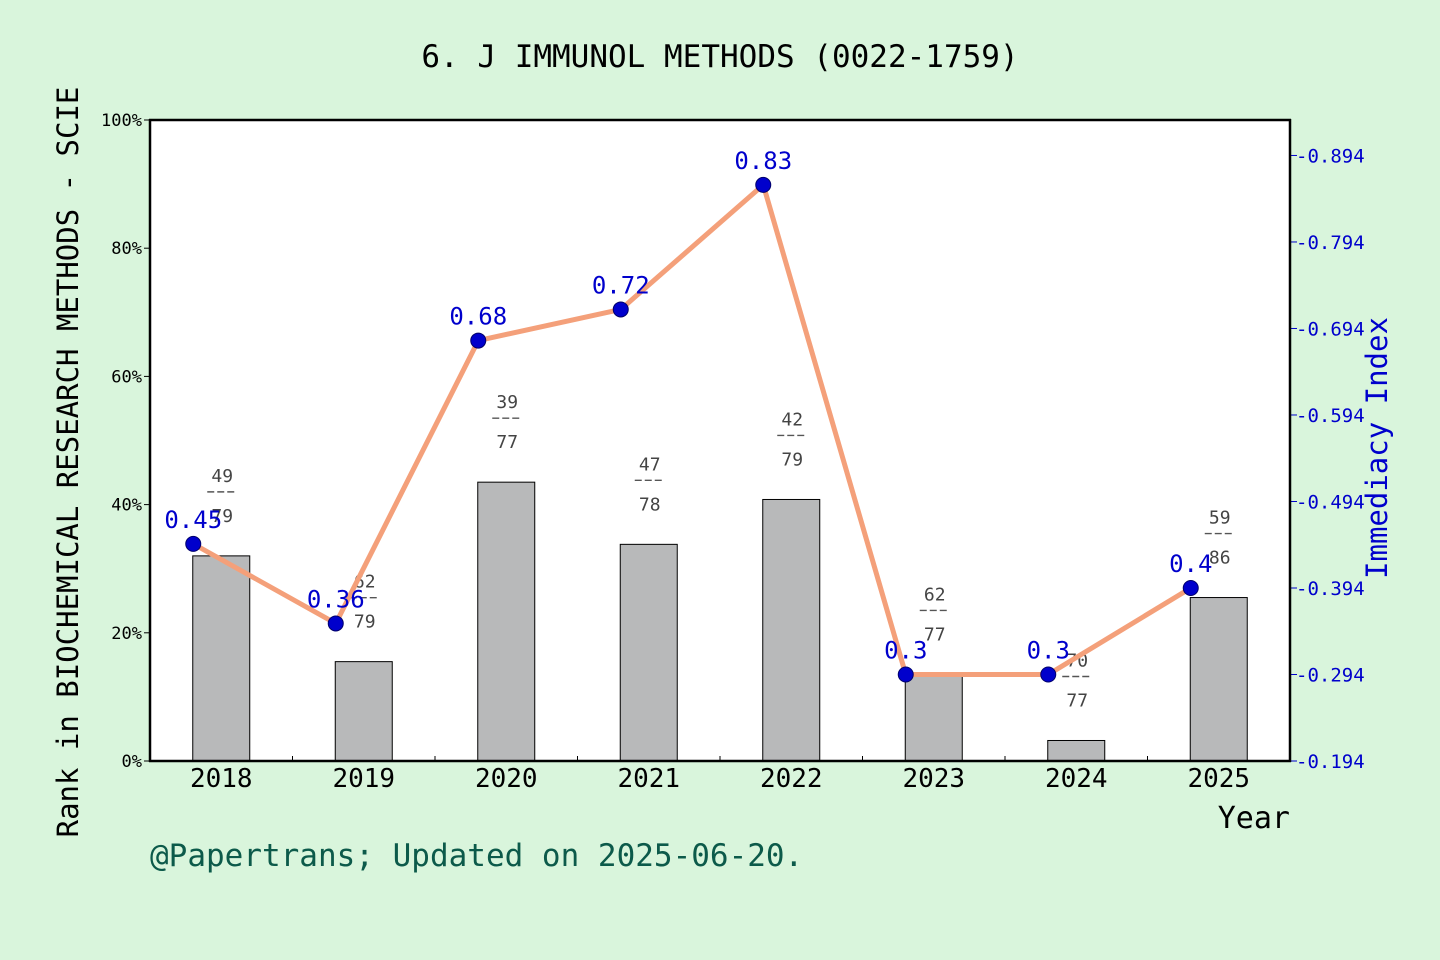 Image resolution: width=1440 pixels, height=960 pixels. What do you see at coordinates (126, 634) in the screenshot?
I see `left-tick-label: 20%` at bounding box center [126, 634].